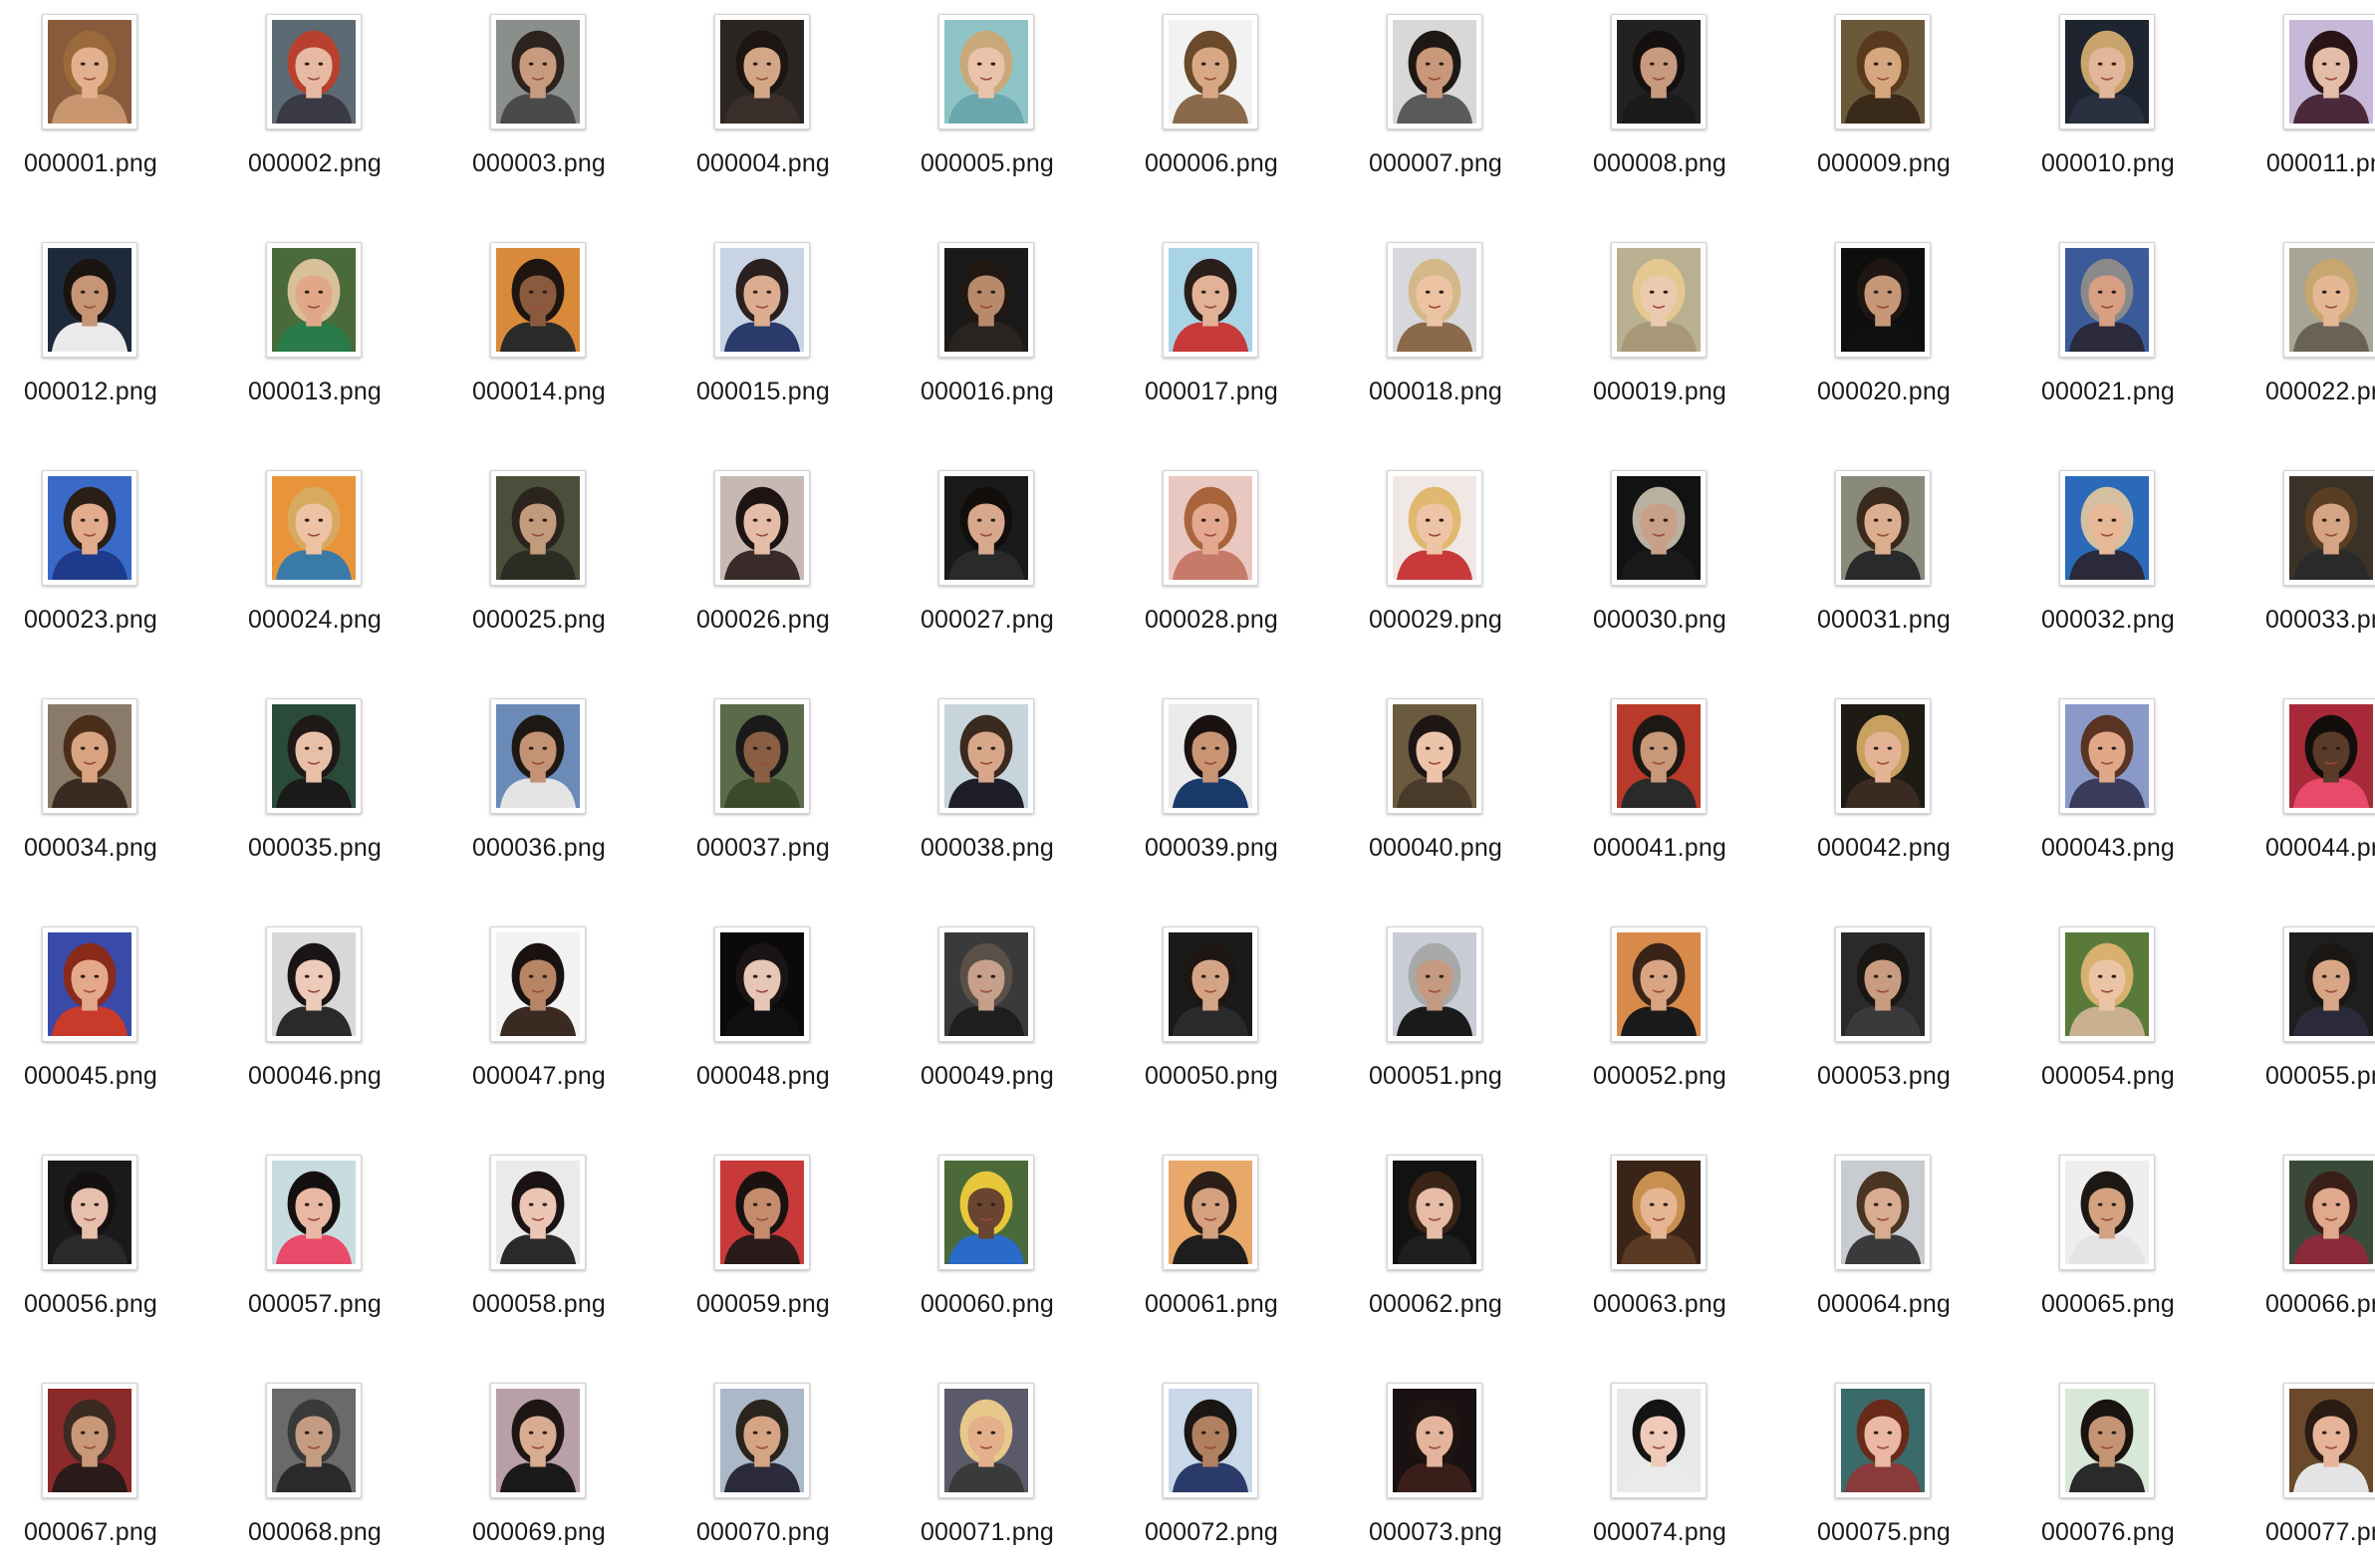  What do you see at coordinates (1659, 848) in the screenshot?
I see `file-name-label: 000041.png` at bounding box center [1659, 848].